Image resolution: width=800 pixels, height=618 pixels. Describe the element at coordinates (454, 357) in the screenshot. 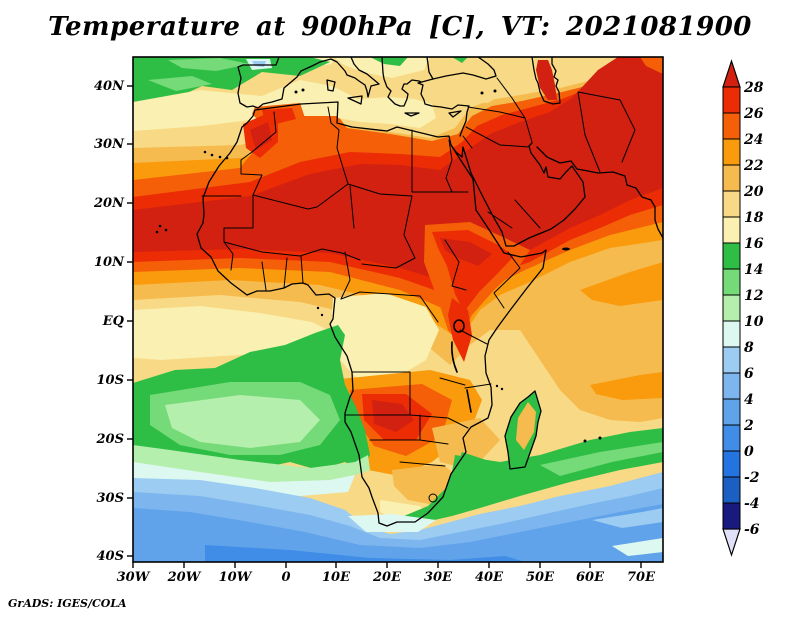

I see `lake-tanganyika` at that location.